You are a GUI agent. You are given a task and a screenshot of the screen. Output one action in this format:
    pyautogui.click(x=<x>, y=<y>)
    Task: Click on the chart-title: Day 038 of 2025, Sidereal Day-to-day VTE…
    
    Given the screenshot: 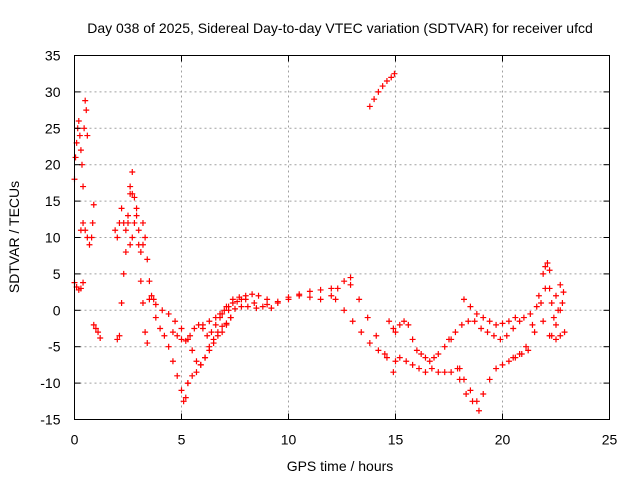 What is the action you would take?
    pyautogui.click(x=340, y=28)
    